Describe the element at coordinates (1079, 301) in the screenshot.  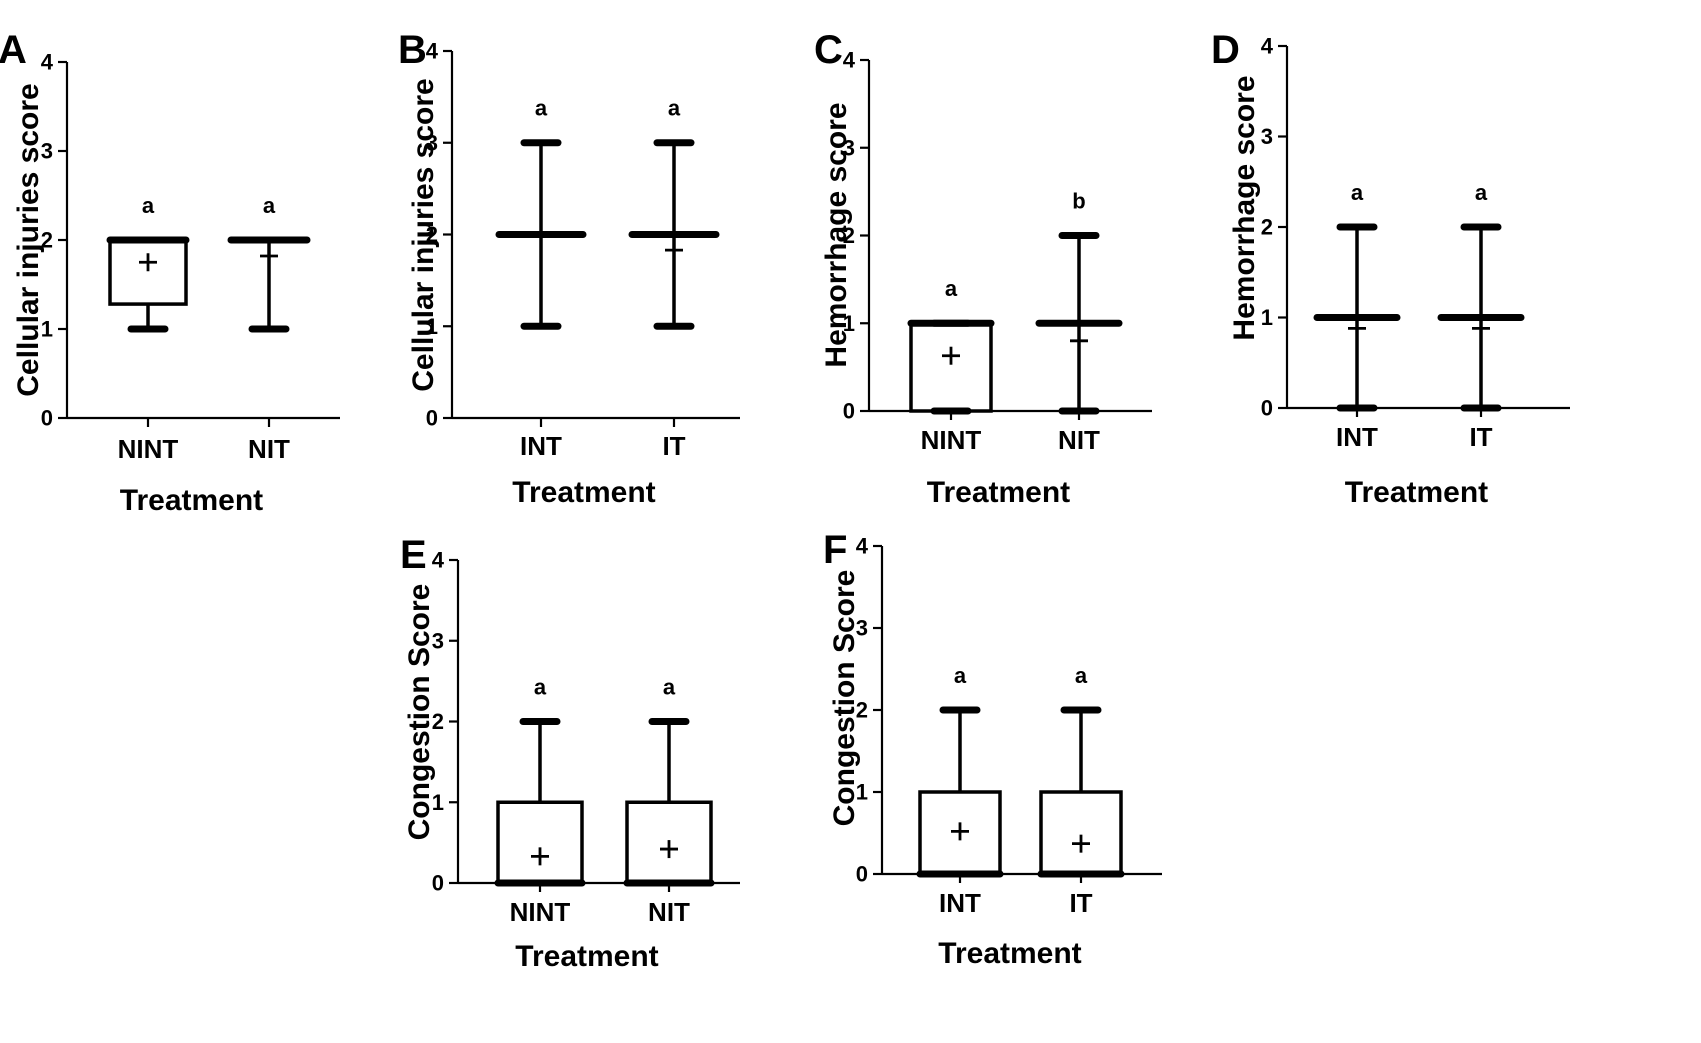
I see `box-group-nit: b` at that location.